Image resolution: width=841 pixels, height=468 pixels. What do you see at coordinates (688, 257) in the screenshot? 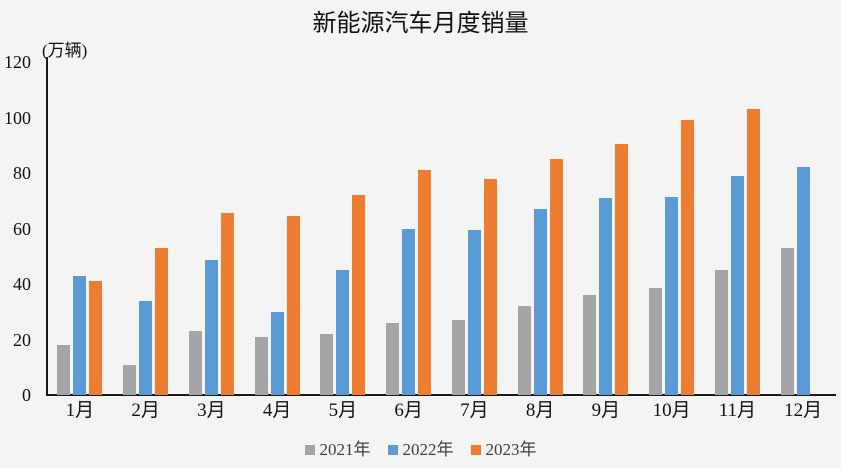
I see `bar-2023年-10月` at bounding box center [688, 257].